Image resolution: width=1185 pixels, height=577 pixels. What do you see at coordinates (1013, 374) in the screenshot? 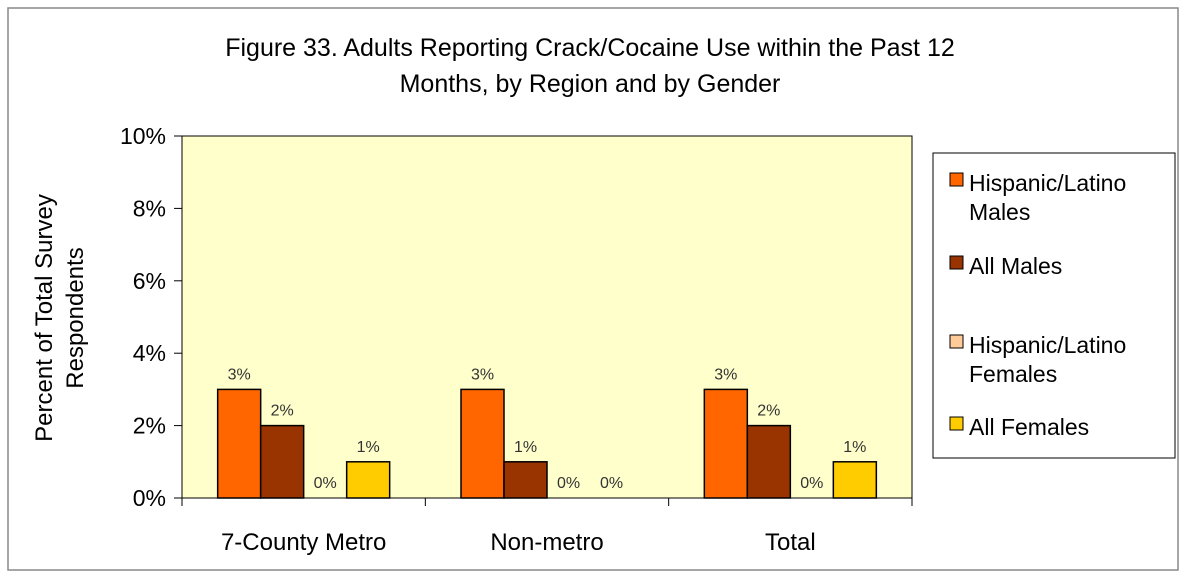
I see `legend-label: Females` at bounding box center [1013, 374].